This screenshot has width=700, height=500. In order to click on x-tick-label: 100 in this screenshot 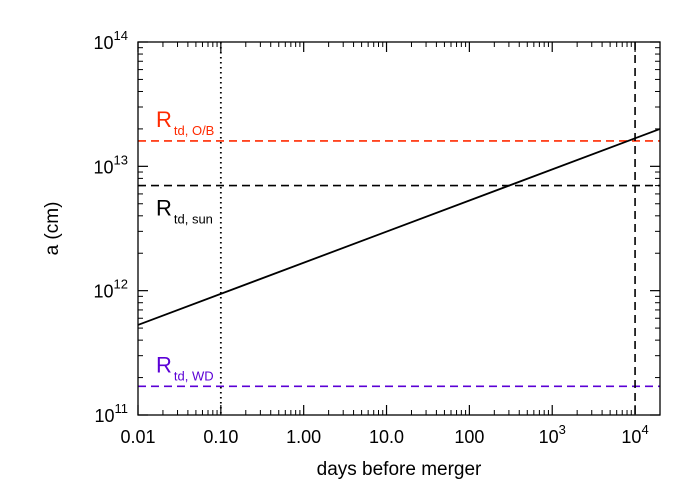, I will do `click(469, 437)`.